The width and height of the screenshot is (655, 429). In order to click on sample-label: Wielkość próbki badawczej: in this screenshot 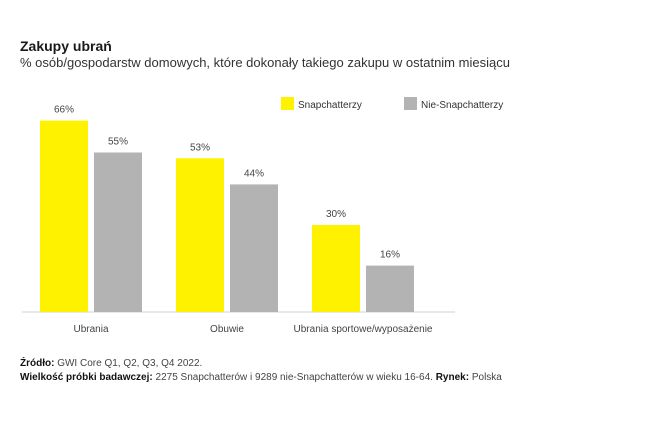, I will do `click(86, 377)`.